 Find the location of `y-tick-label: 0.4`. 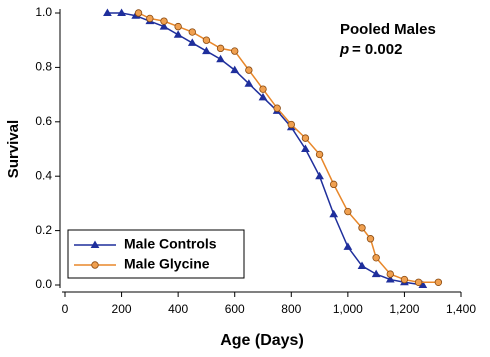

y-tick-label: 0.4 is located at coordinates (43, 175).